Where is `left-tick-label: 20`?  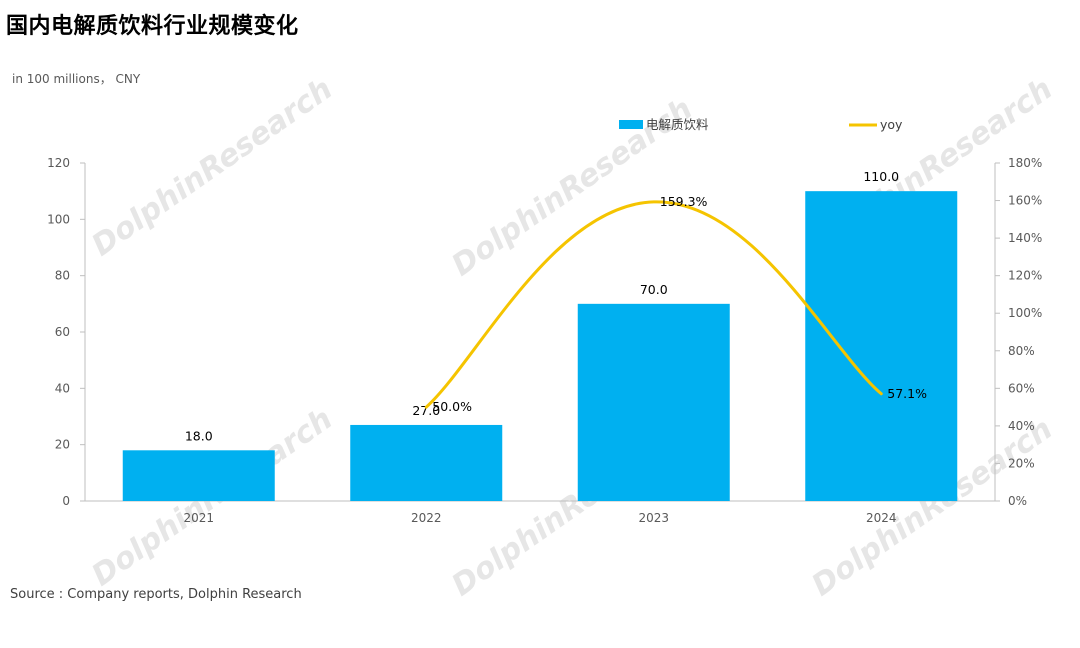
left-tick-label: 20 is located at coordinates (62, 445).